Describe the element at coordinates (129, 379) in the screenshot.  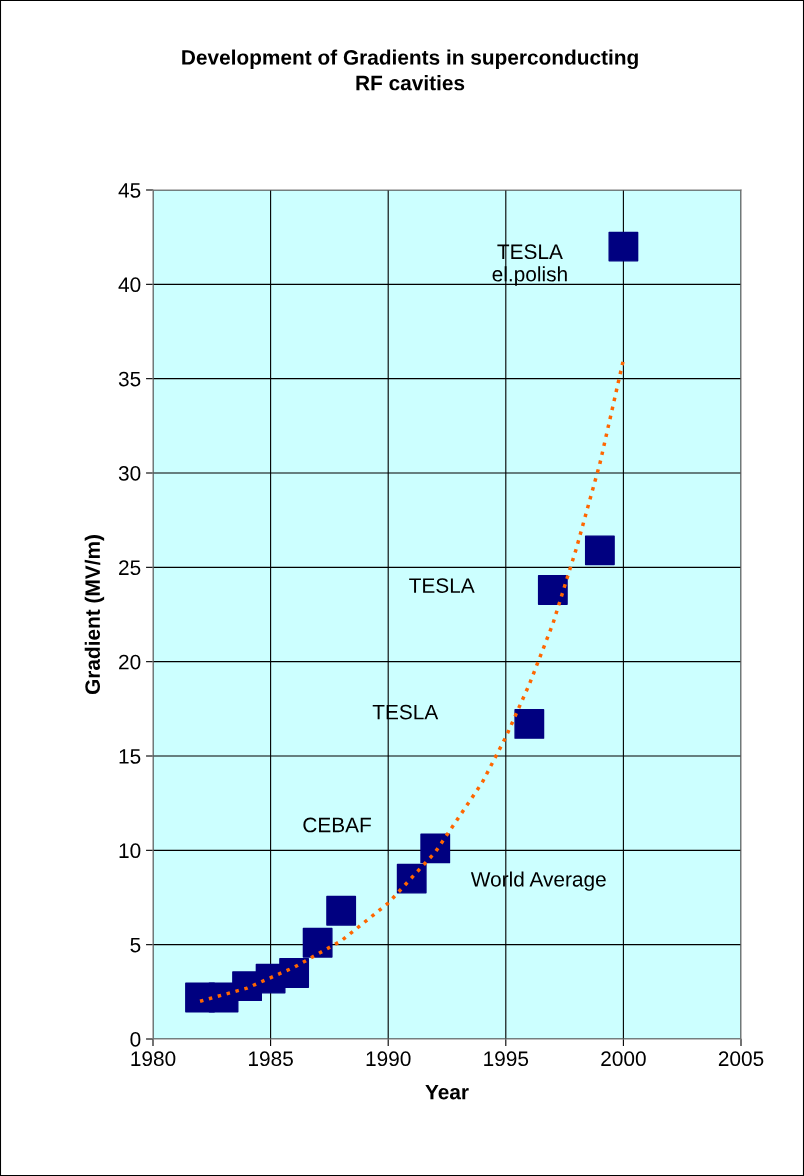
I see `y-tick-label: 35` at that location.